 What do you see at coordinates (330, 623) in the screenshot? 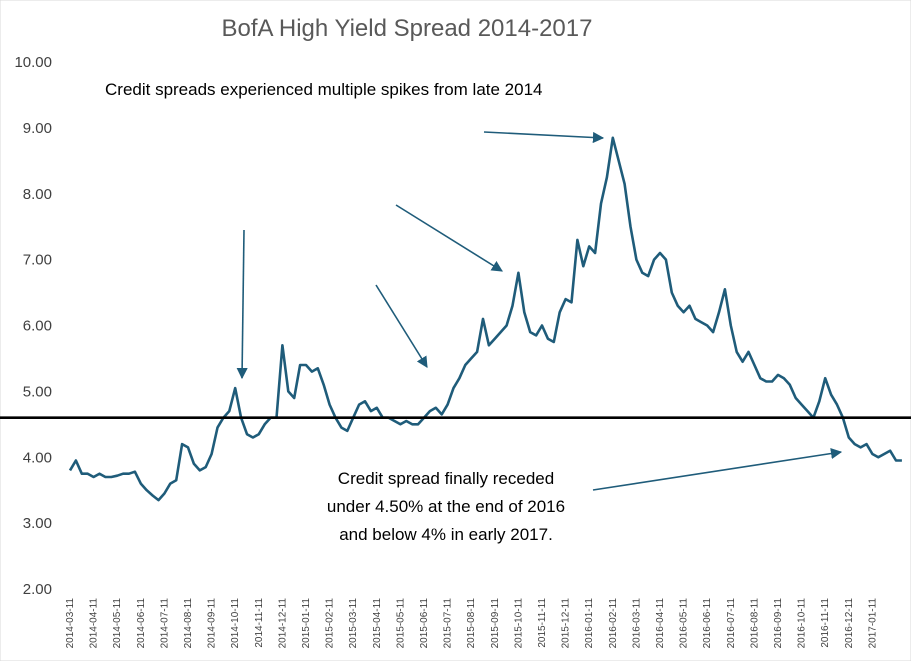
I see `x-tick-label: 2015-02-11` at bounding box center [330, 623].